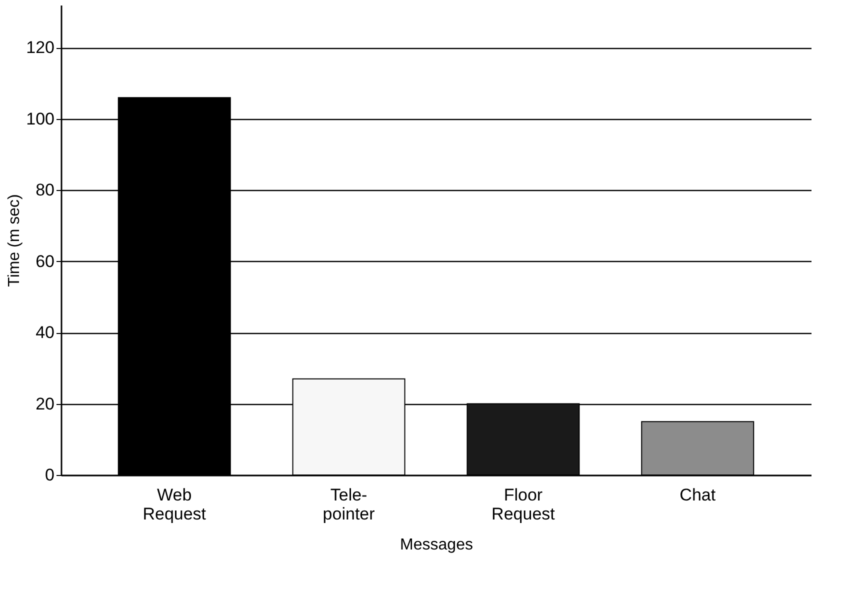 This screenshot has width=857, height=607. Describe the element at coordinates (49, 475) in the screenshot. I see `y-tick-label: 0` at that location.